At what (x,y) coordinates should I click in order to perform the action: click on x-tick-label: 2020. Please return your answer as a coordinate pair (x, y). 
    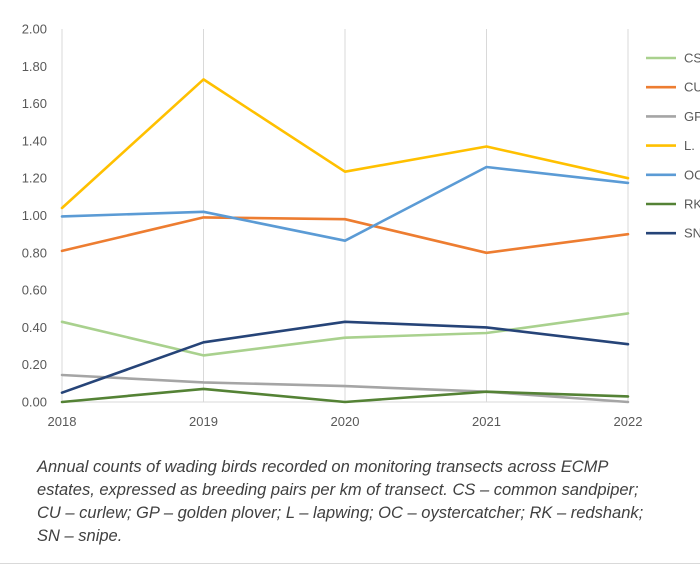
    Looking at the image, I should click on (345, 421).